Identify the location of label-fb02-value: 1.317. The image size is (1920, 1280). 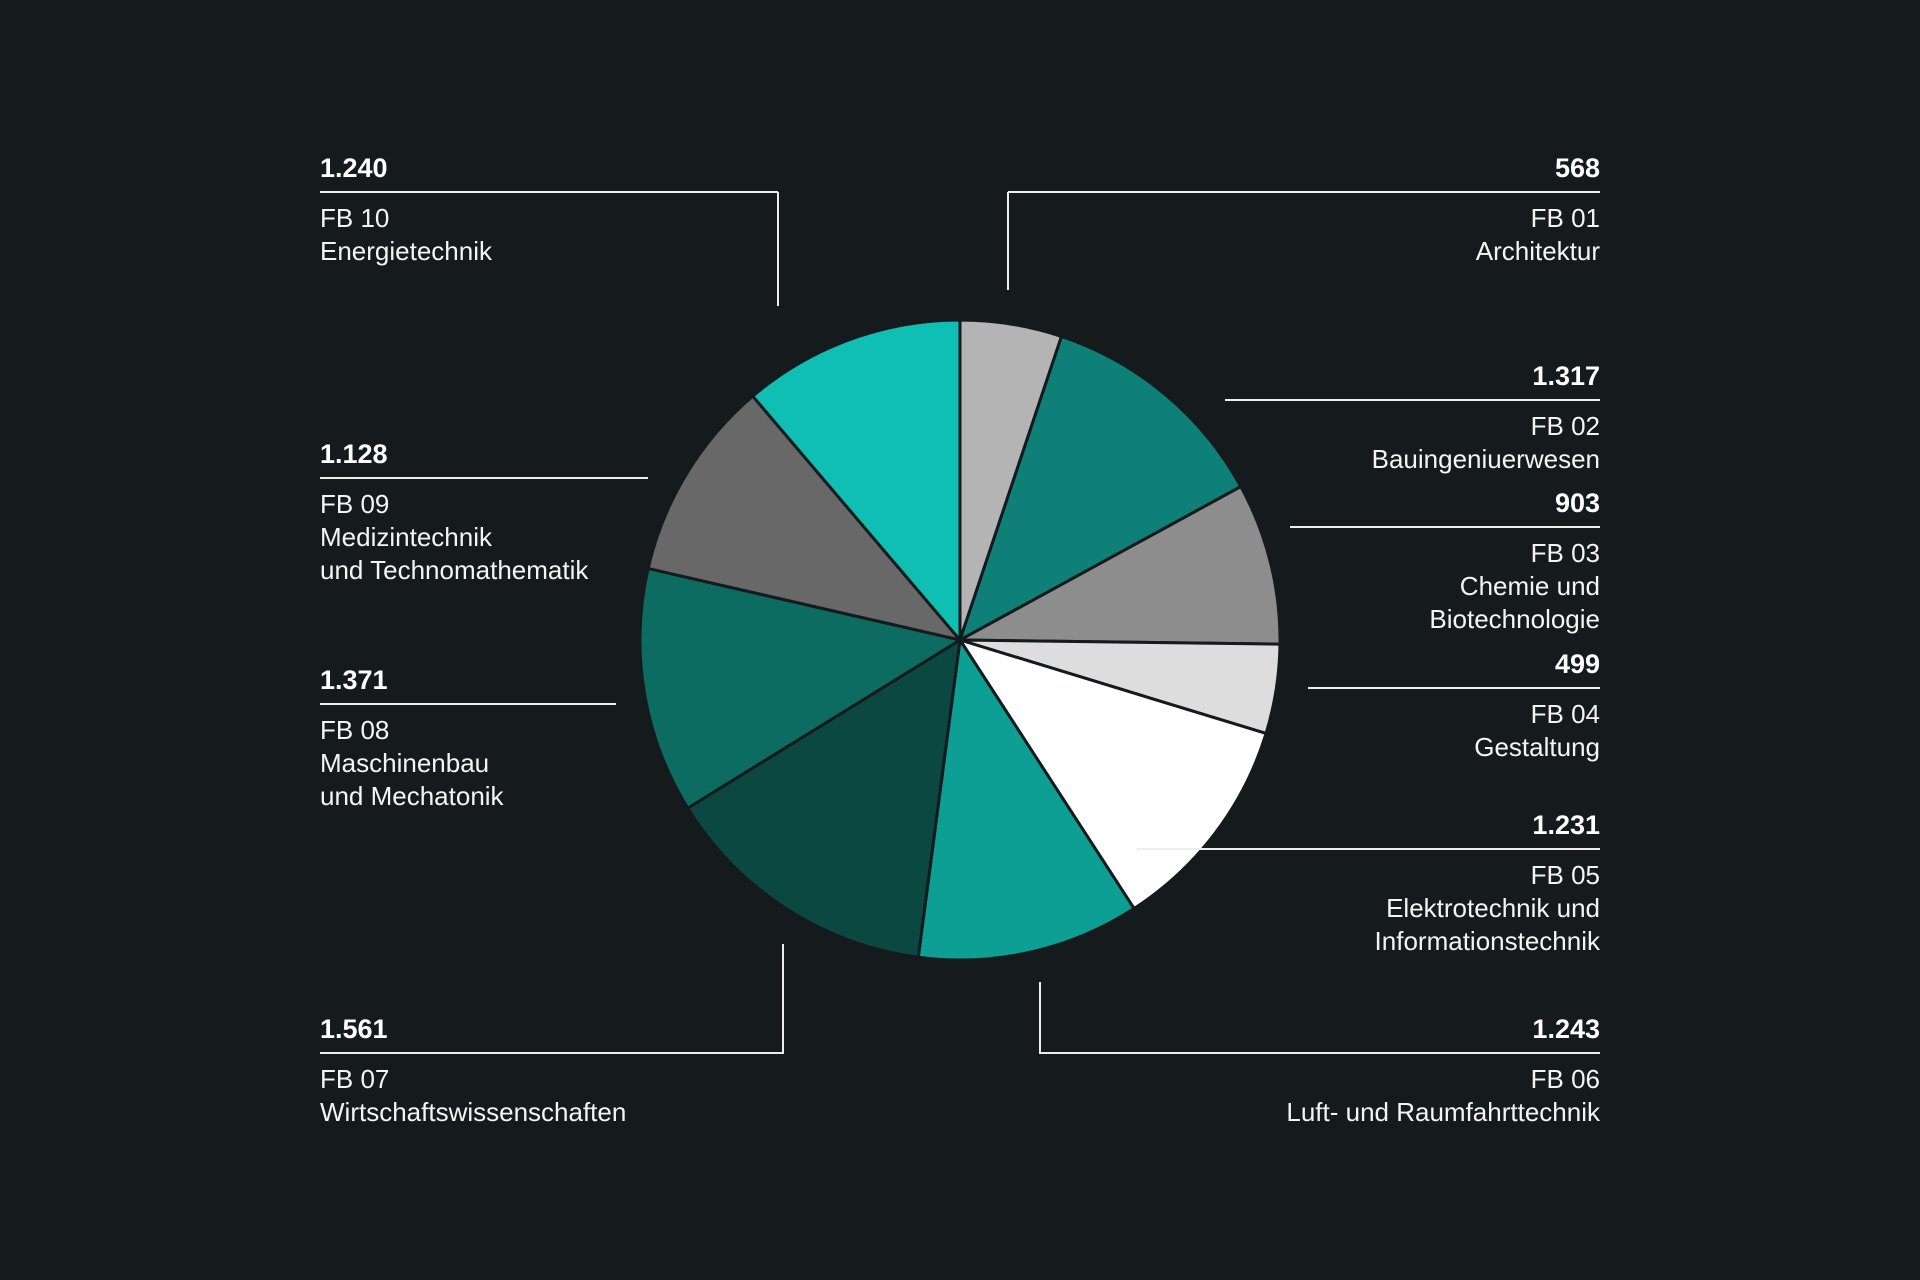
(1566, 376).